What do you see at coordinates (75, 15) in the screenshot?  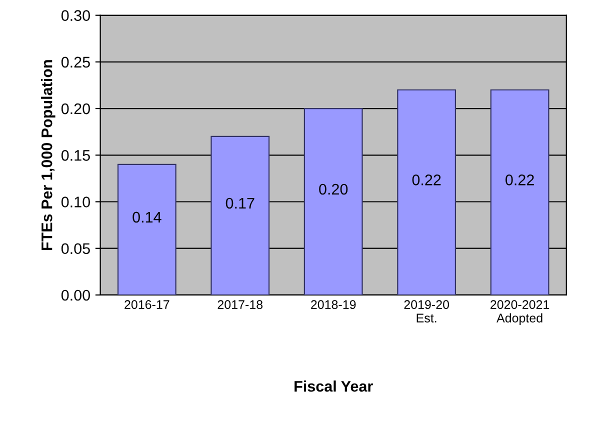 I see `y-tick-label: 0.30` at bounding box center [75, 15].